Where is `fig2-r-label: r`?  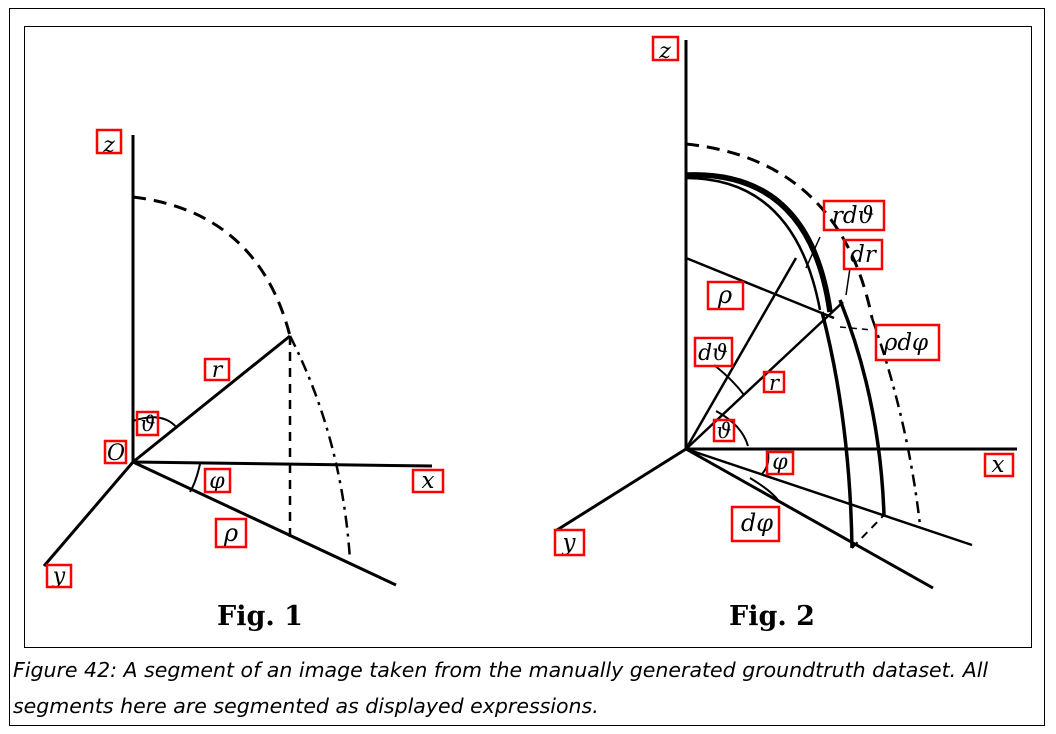 fig2-r-label: r is located at coordinates (775, 383).